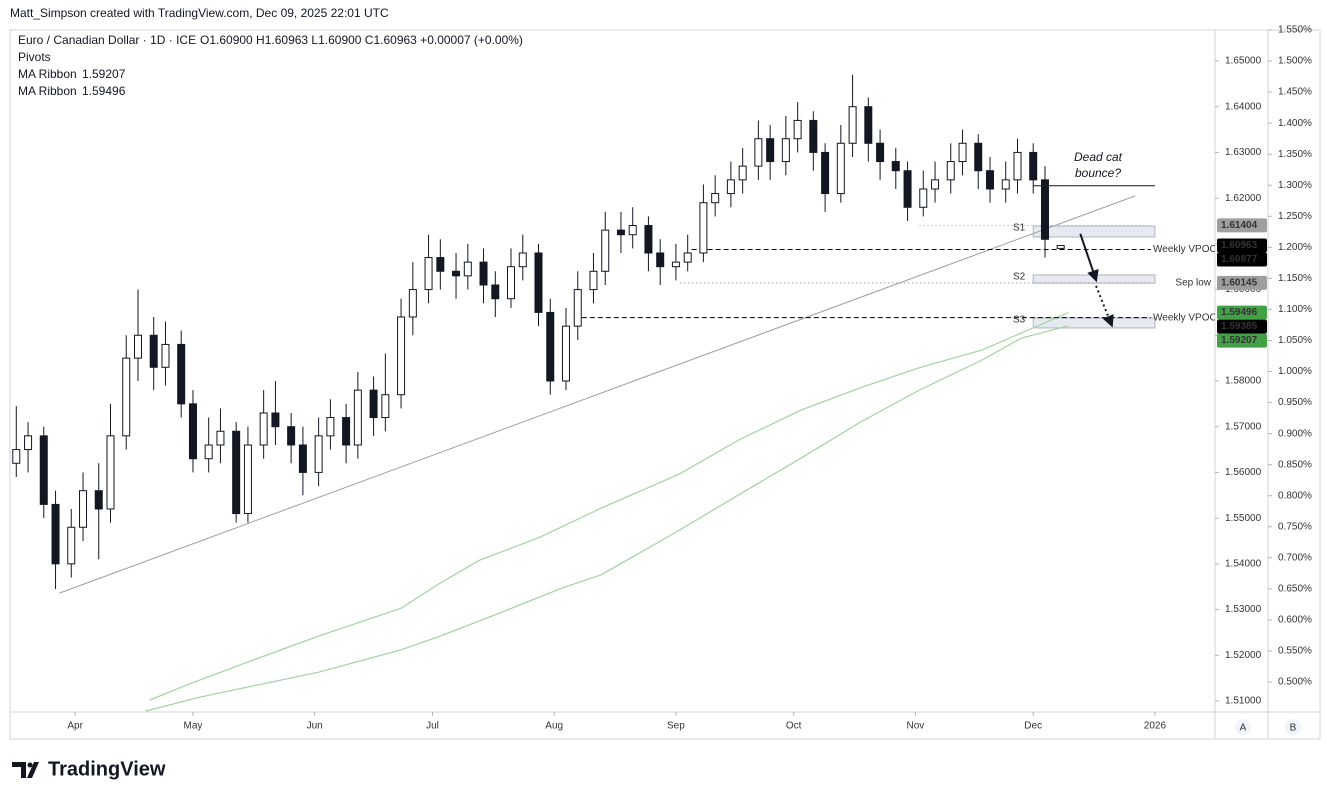  What do you see at coordinates (1019, 277) in the screenshot?
I see `pivot-label: S2` at bounding box center [1019, 277].